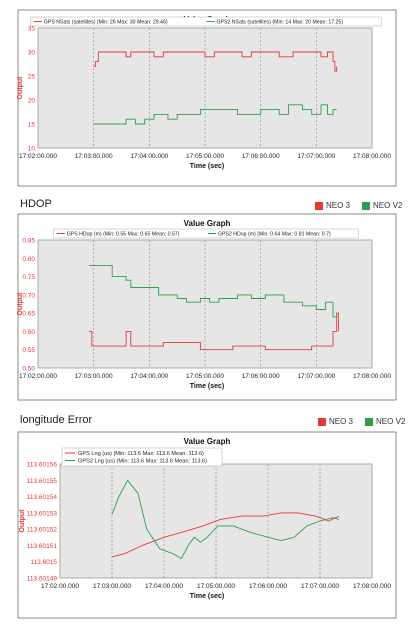 Image resolution: width=416 pixels, height=625 pixels. I want to click on y-tick-label: 35, so click(32, 29).